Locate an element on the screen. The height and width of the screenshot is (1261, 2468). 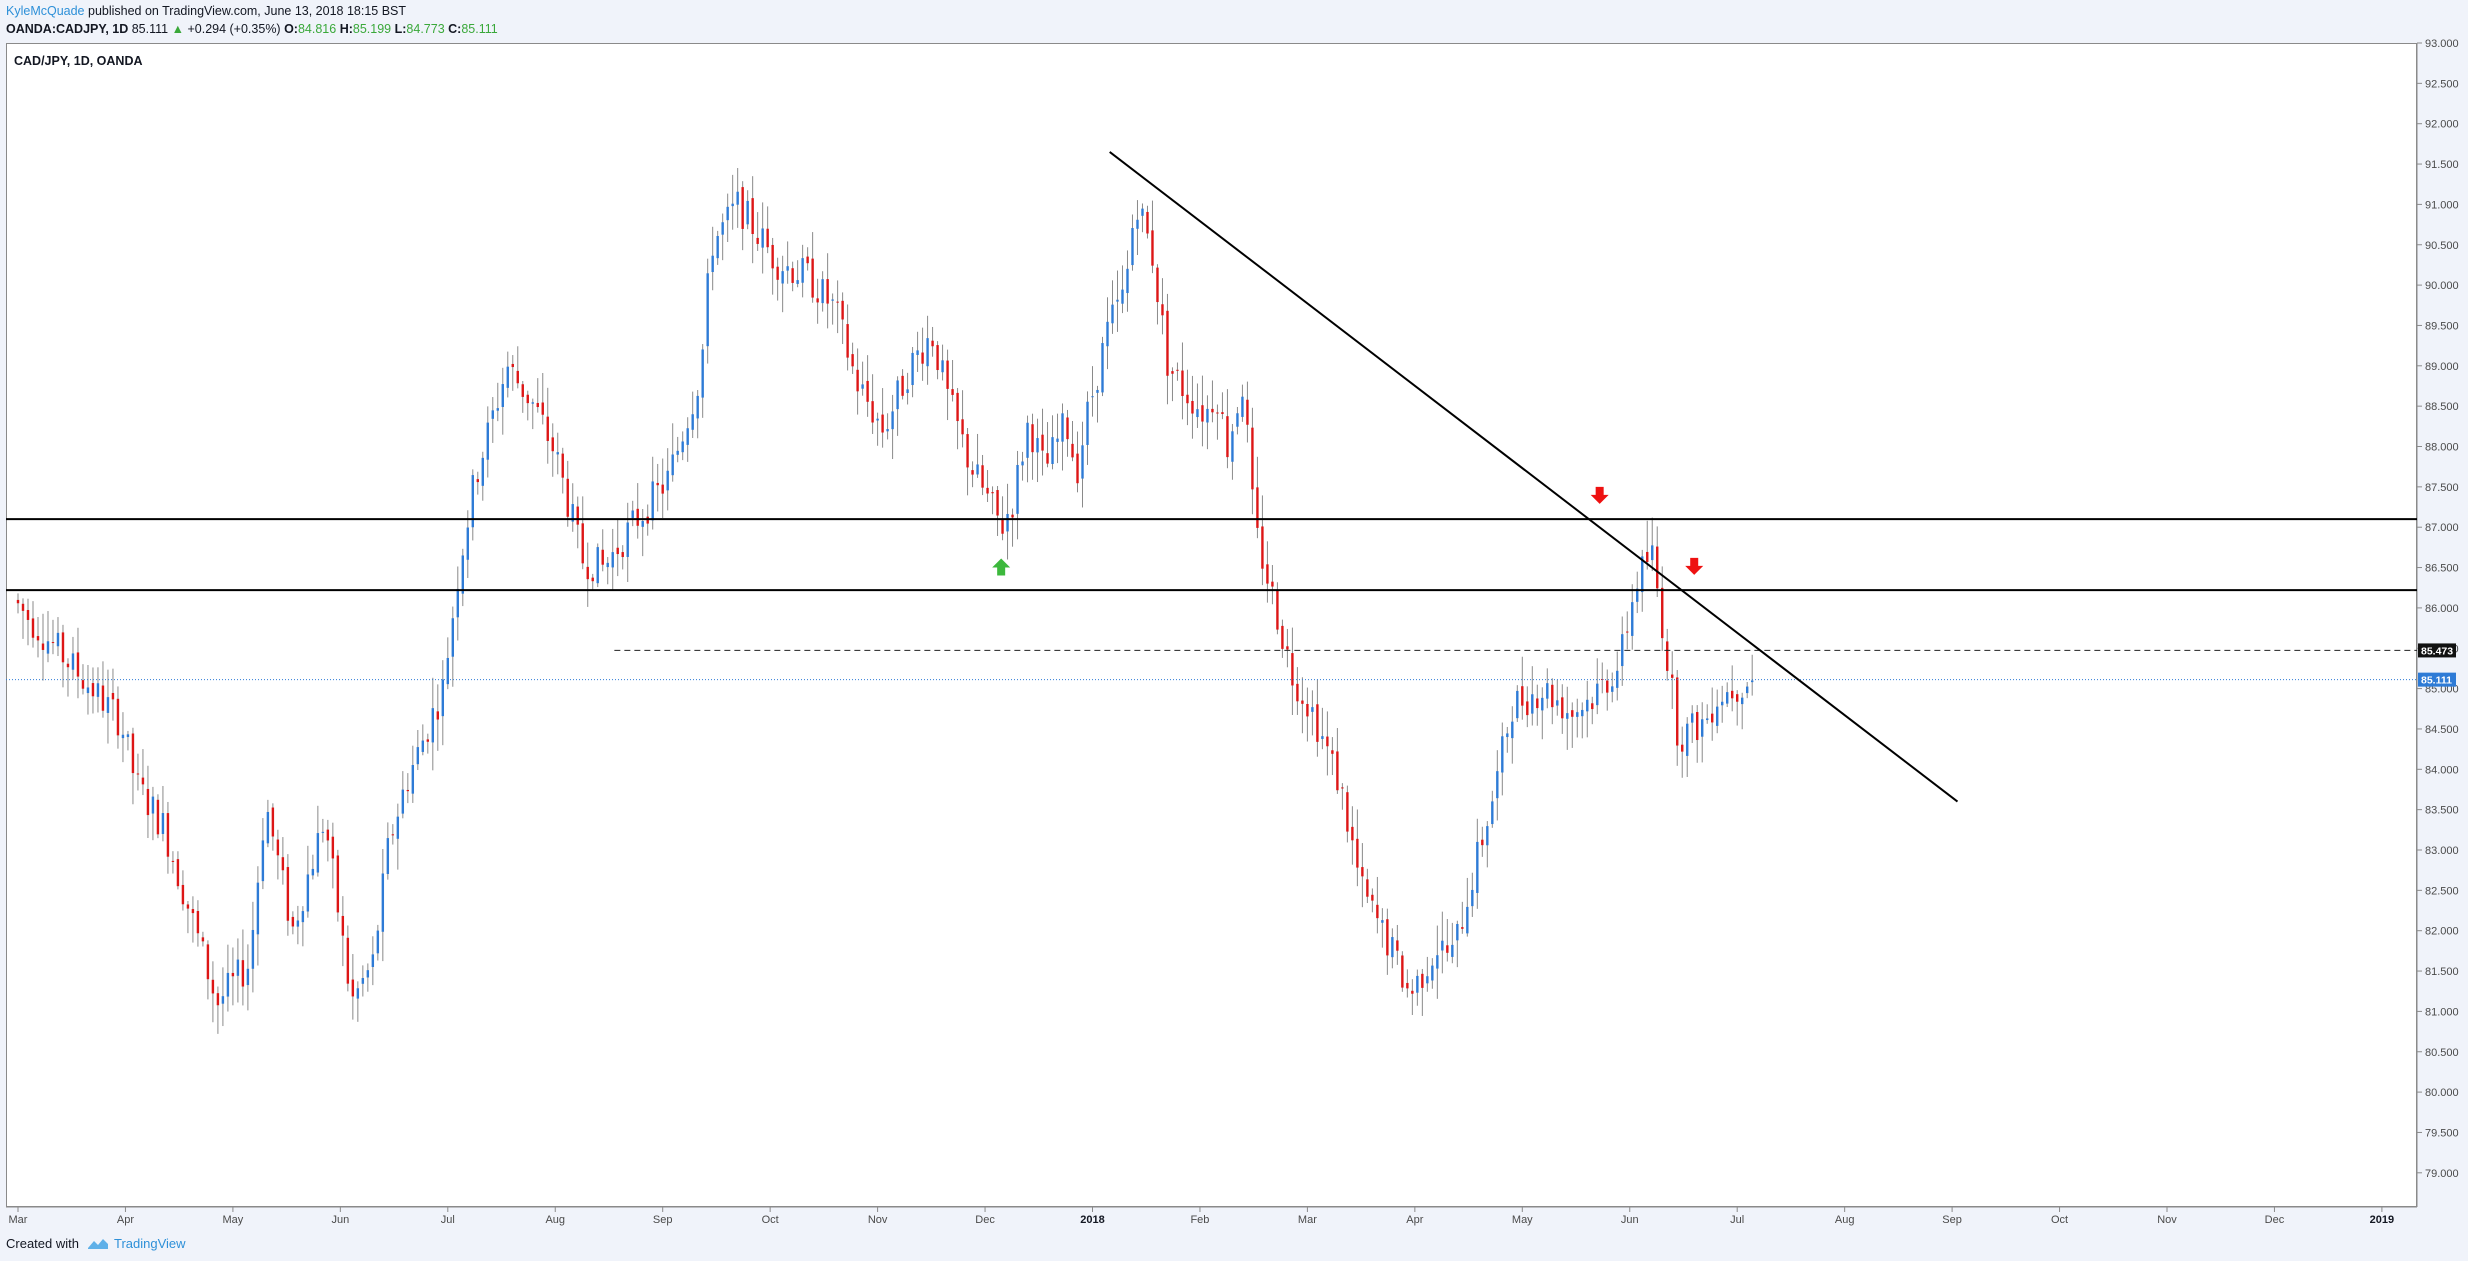
price-tick-label: 80.500 is located at coordinates (2442, 1053).